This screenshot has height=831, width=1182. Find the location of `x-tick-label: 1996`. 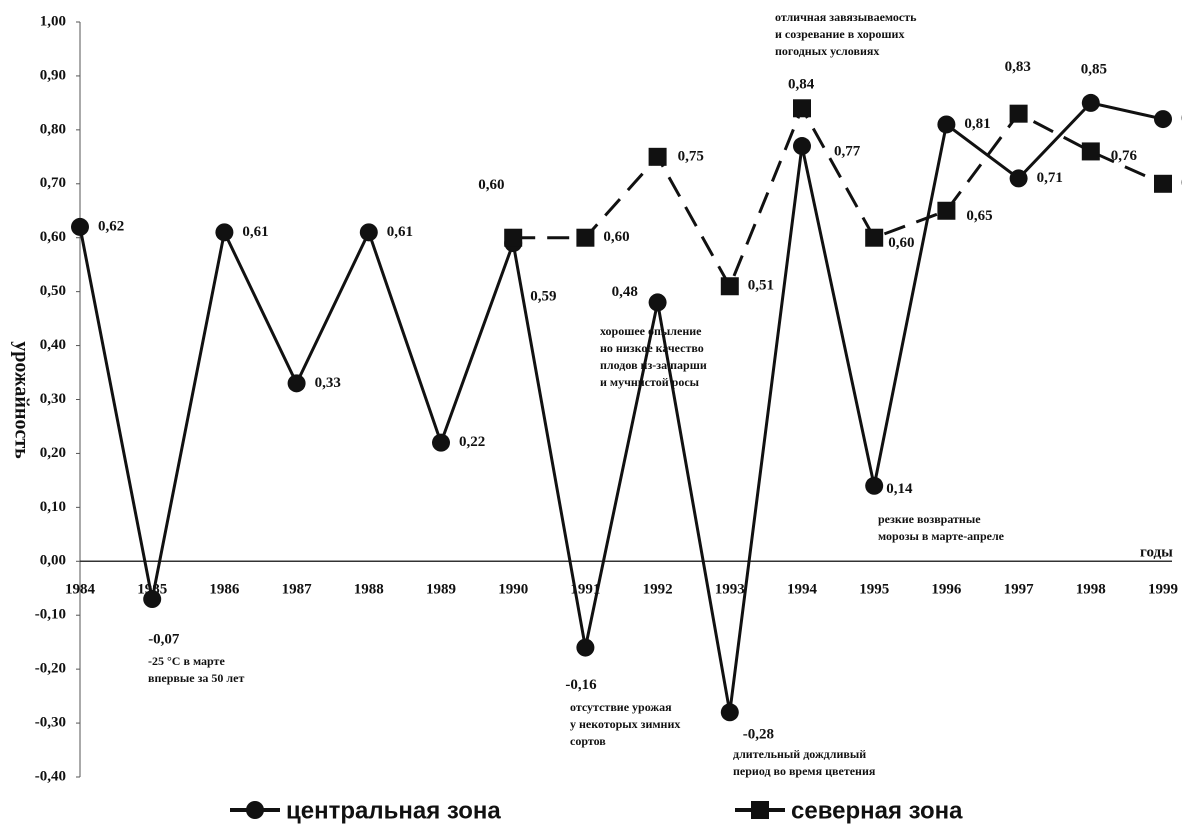

x-tick-label: 1996 is located at coordinates (946, 590).